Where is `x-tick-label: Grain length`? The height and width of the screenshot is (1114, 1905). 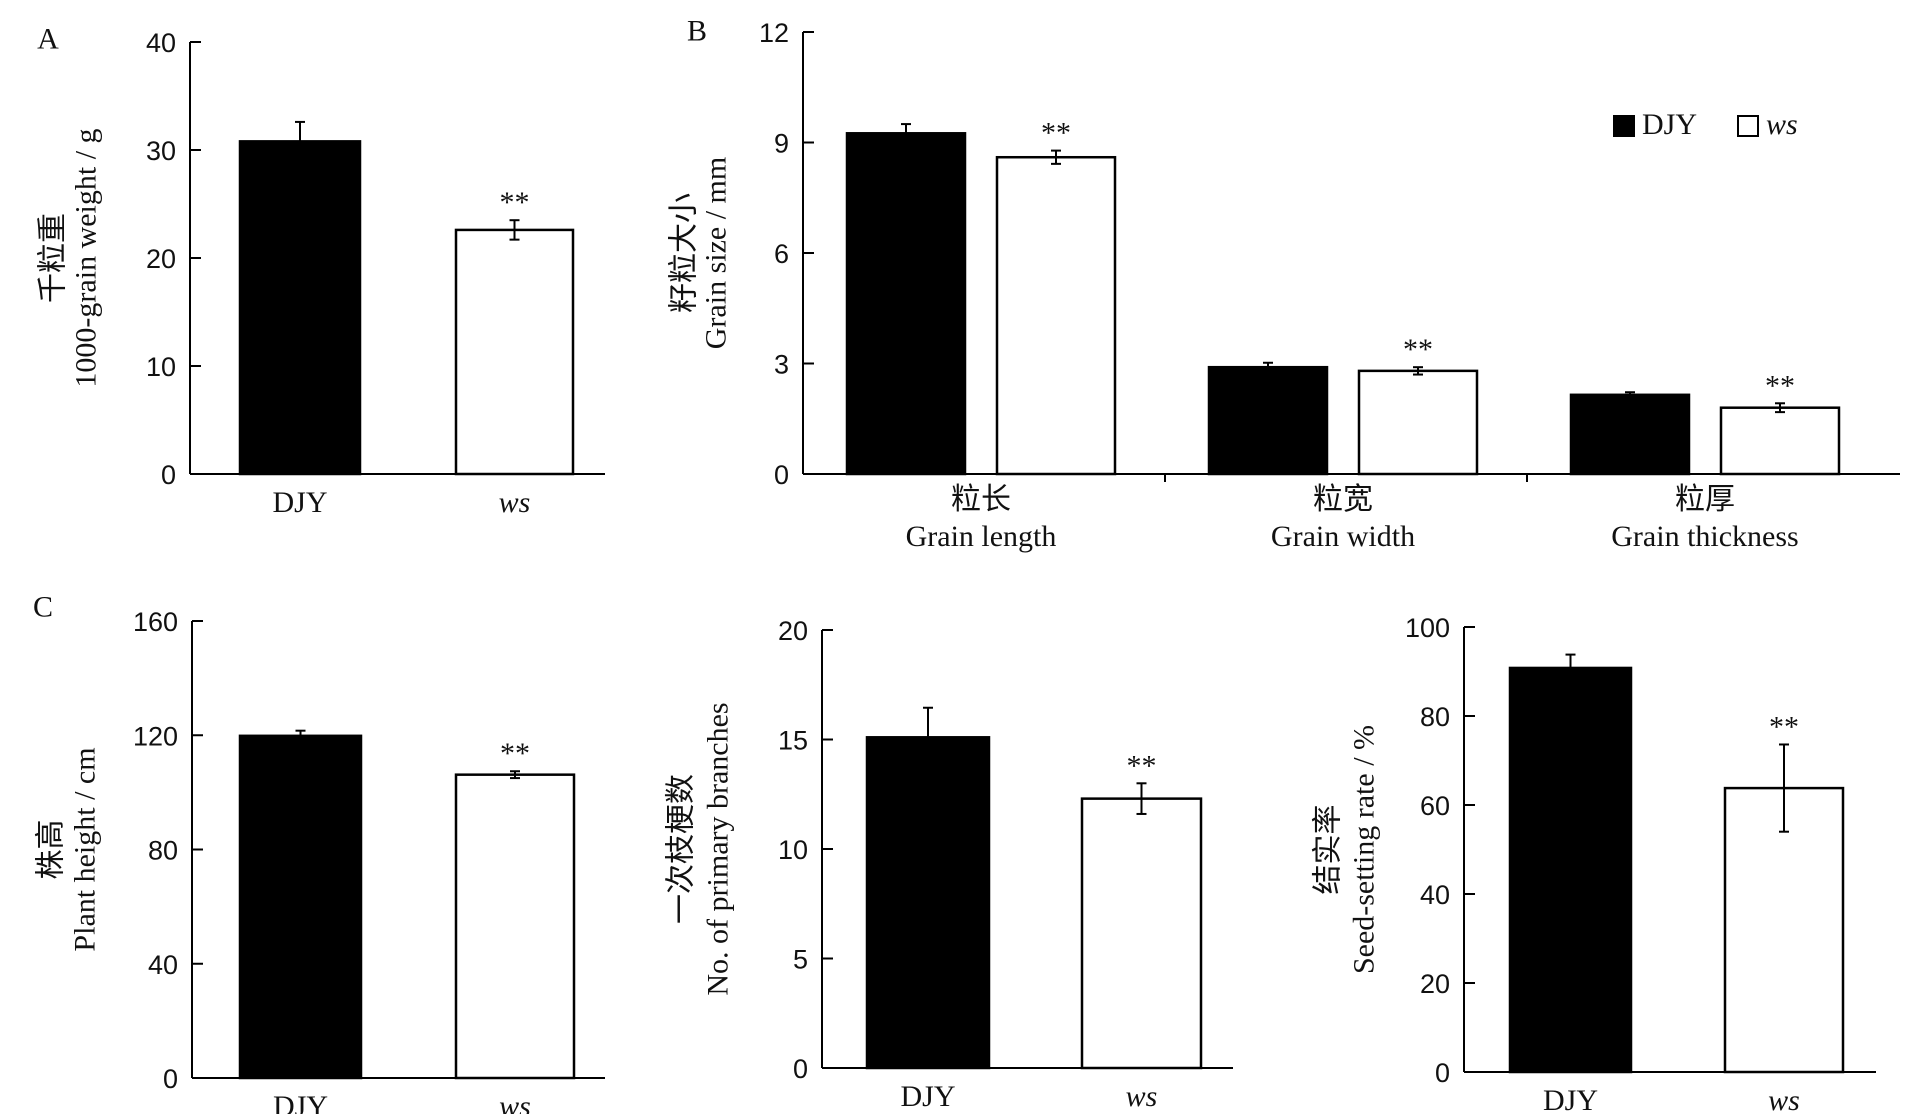
x-tick-label: Grain length is located at coordinates (981, 536).